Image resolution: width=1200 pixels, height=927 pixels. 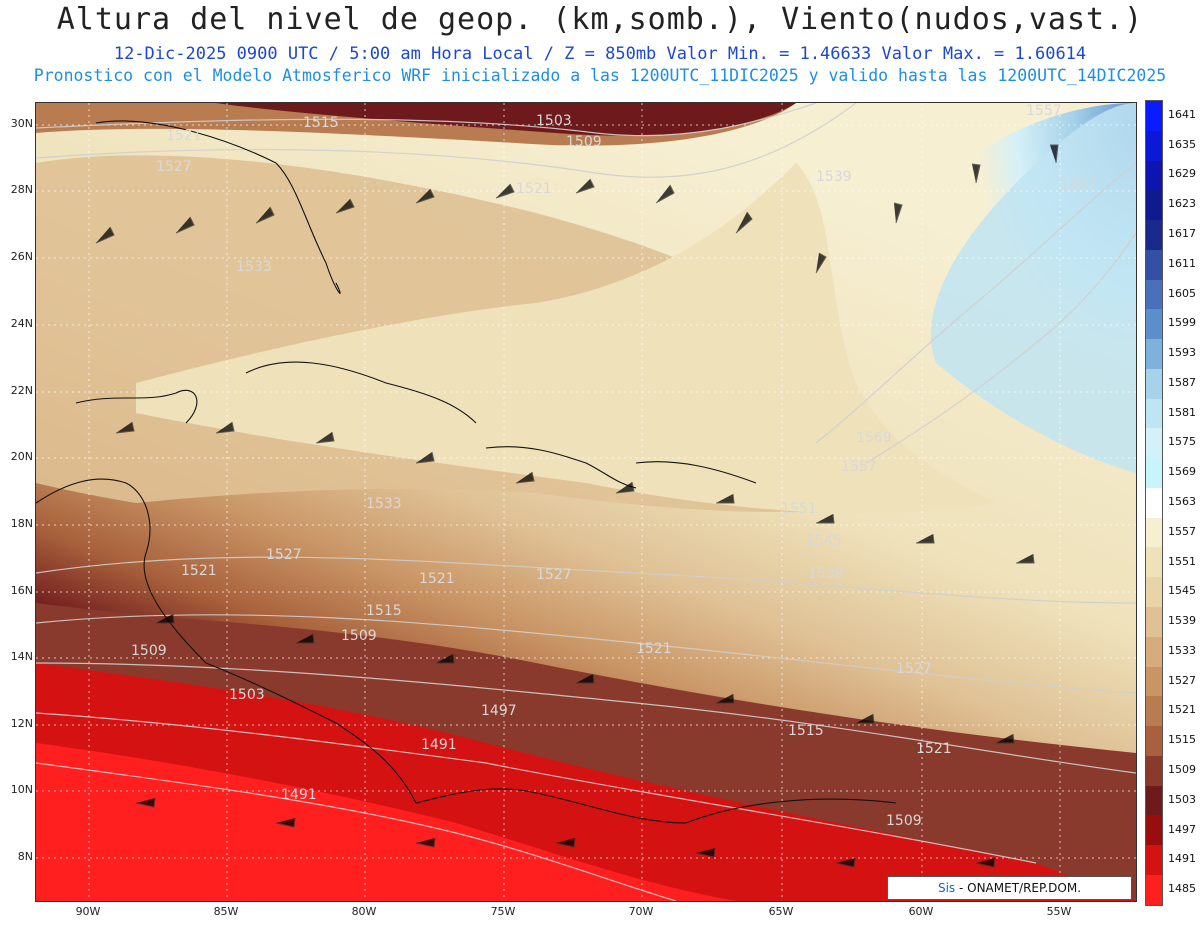 I want to click on colorbar-label: 1581, so click(x=1182, y=412).